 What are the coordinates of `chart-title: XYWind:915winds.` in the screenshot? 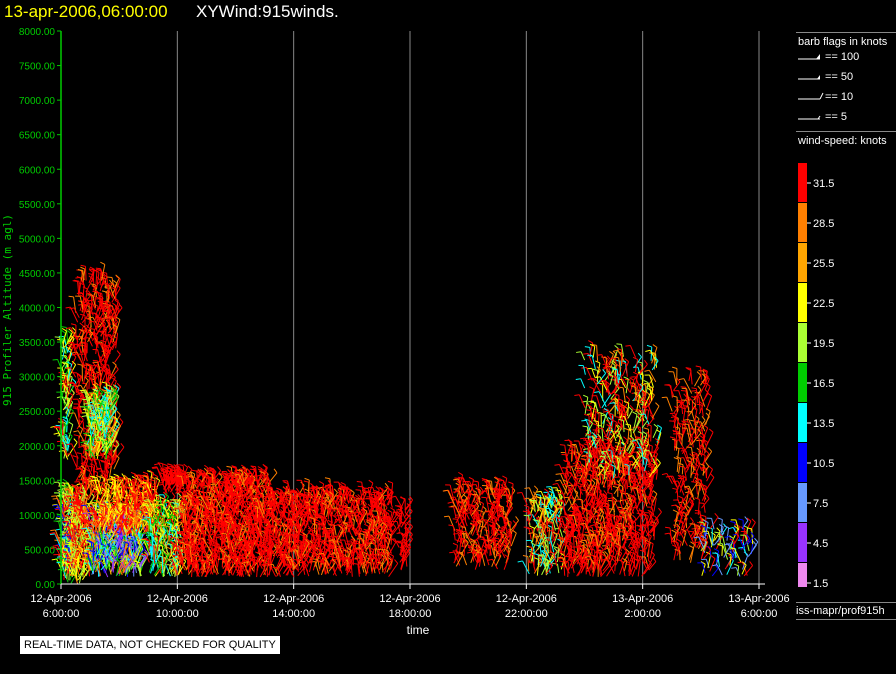 It's located at (267, 11).